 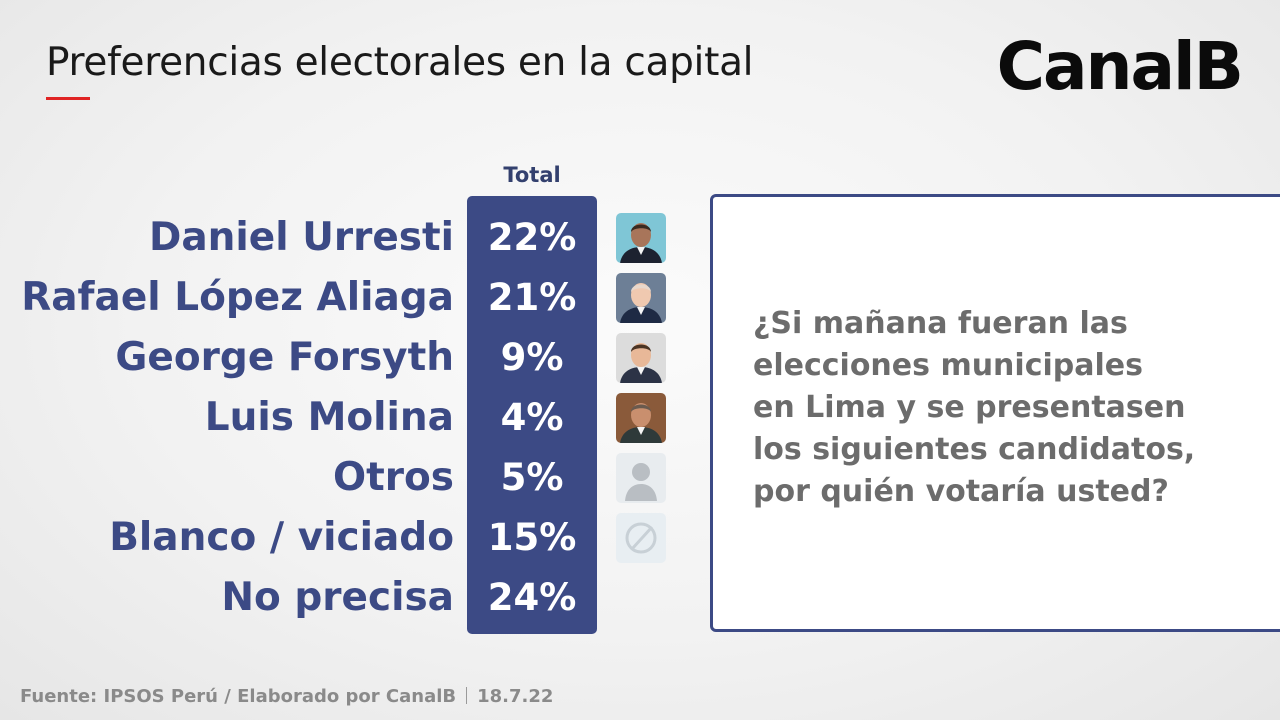 I want to click on row-value: 22%, so click(x=532, y=237).